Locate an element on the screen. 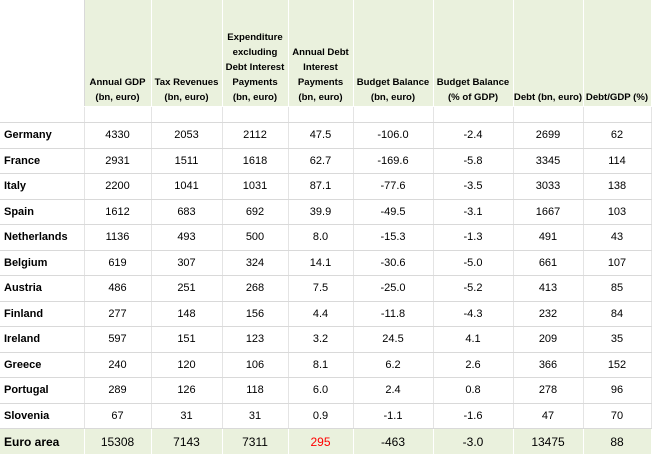  header-debt-gdp: Debt/GDP (%) is located at coordinates (617, 53).